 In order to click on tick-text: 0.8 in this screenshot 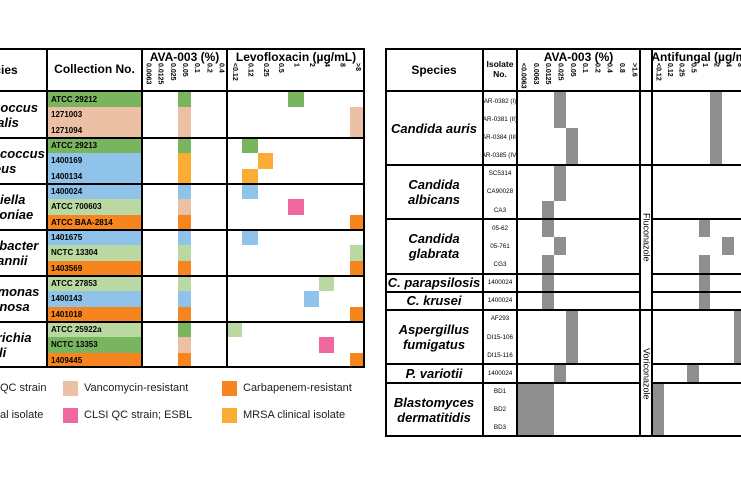, I will do `click(622, 68)`.